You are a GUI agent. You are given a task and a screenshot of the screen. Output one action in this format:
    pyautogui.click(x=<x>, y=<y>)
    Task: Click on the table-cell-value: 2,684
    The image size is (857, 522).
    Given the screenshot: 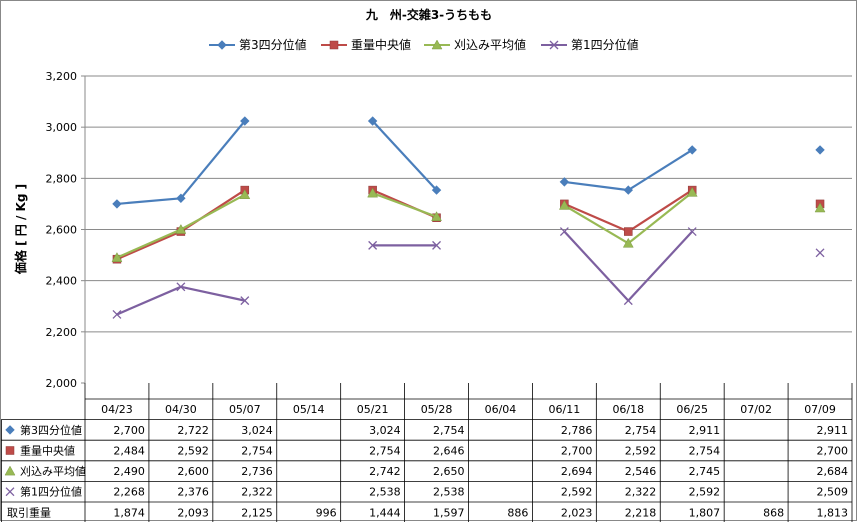 What is the action you would take?
    pyautogui.click(x=833, y=471)
    